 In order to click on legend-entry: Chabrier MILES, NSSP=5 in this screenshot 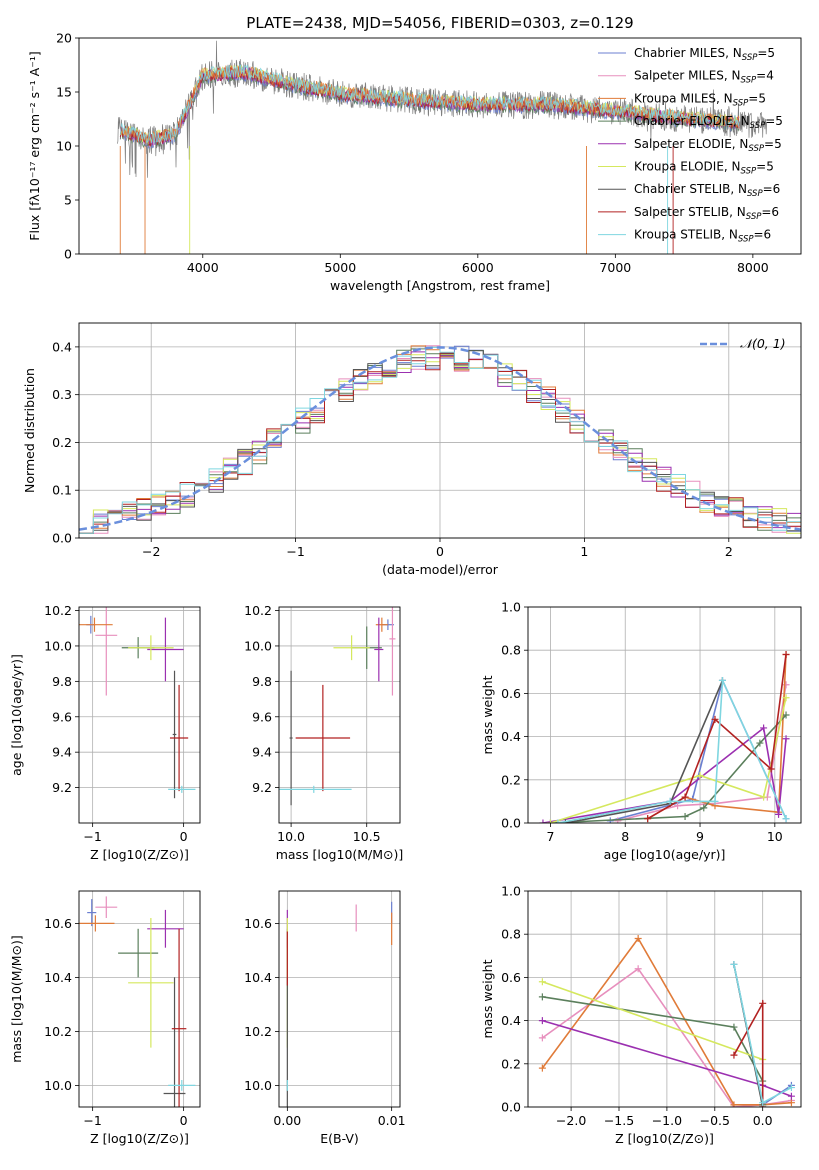, I will do `click(704, 54)`.